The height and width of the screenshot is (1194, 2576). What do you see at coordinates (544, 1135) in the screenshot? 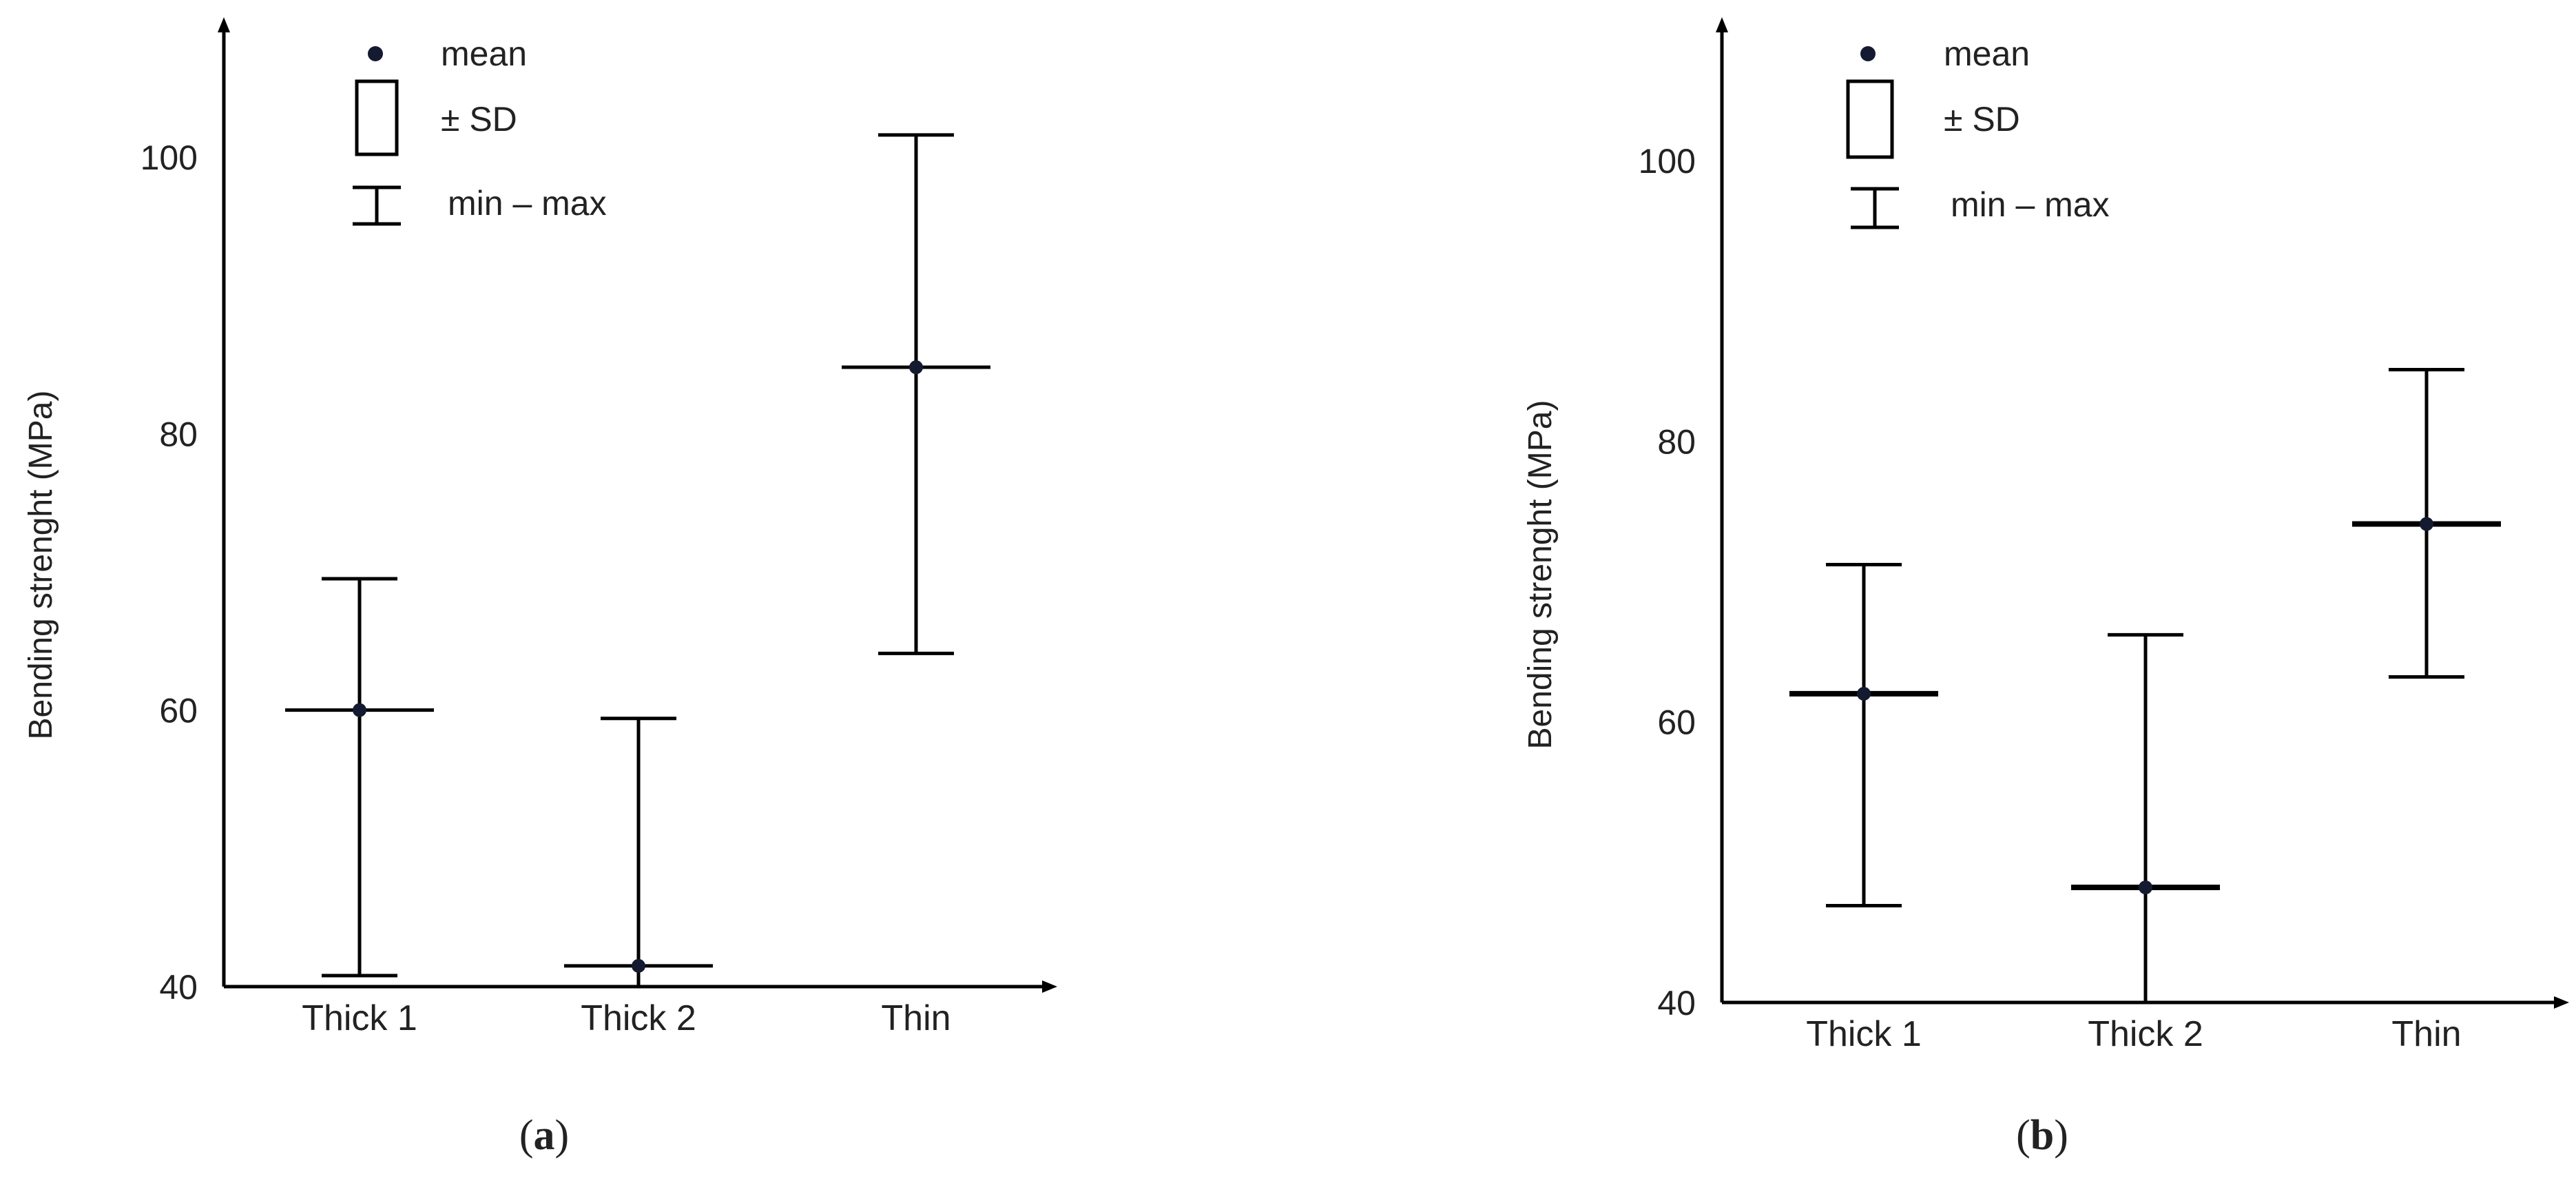
I see `panel-label: (a)` at bounding box center [544, 1135].